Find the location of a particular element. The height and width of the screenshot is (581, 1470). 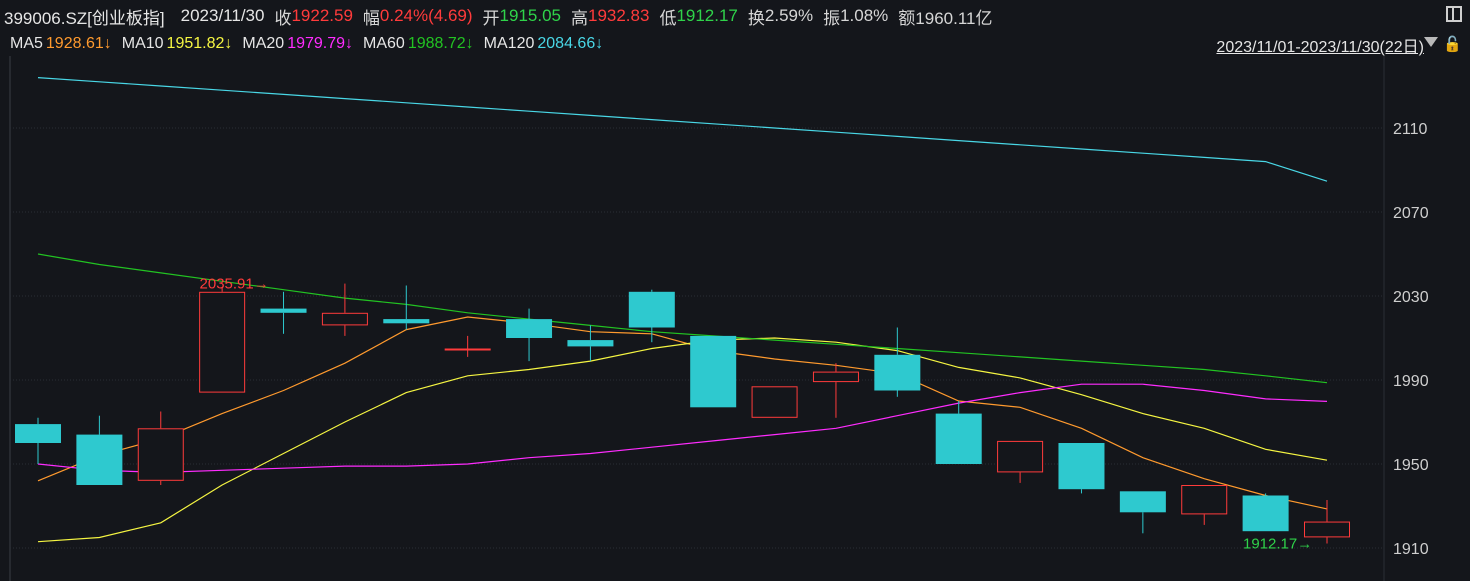

amplitude-label: 振 is located at coordinates (832, 18).